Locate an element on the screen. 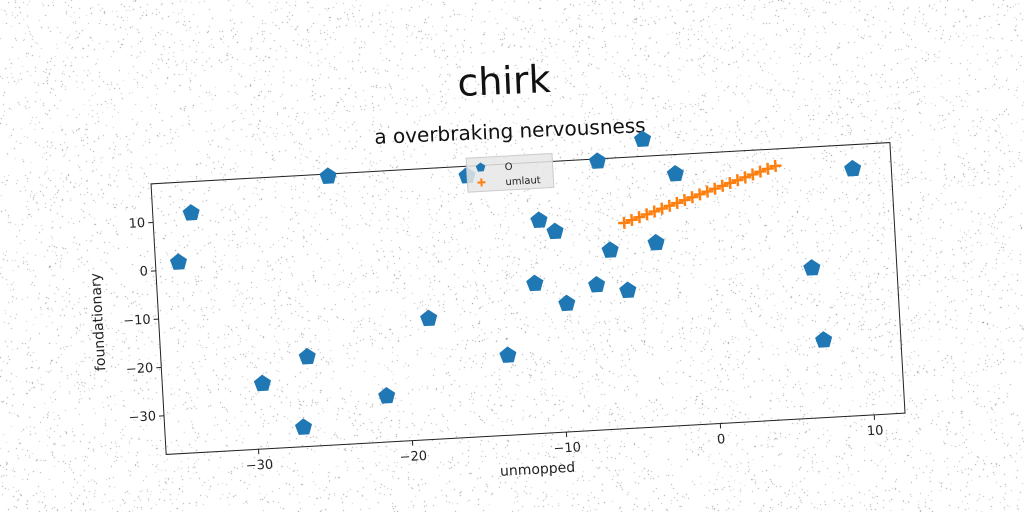 This screenshot has height=512, width=1024. x-tick-label: 0 is located at coordinates (721, 439).